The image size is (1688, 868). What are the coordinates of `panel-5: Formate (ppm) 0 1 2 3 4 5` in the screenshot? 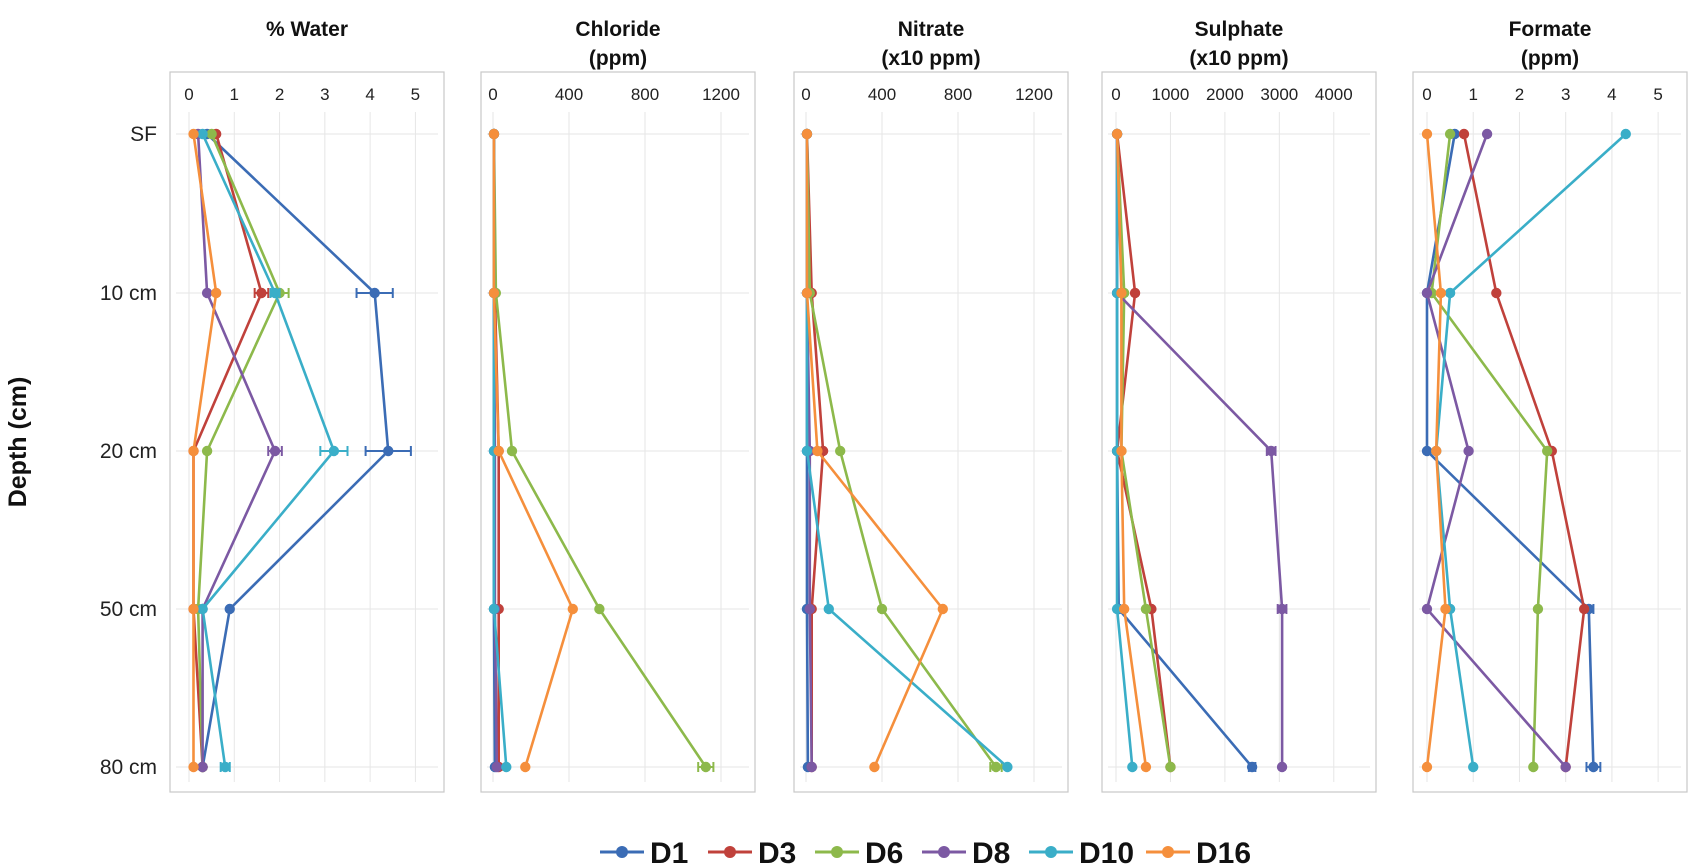 It's located at (1550, 405).